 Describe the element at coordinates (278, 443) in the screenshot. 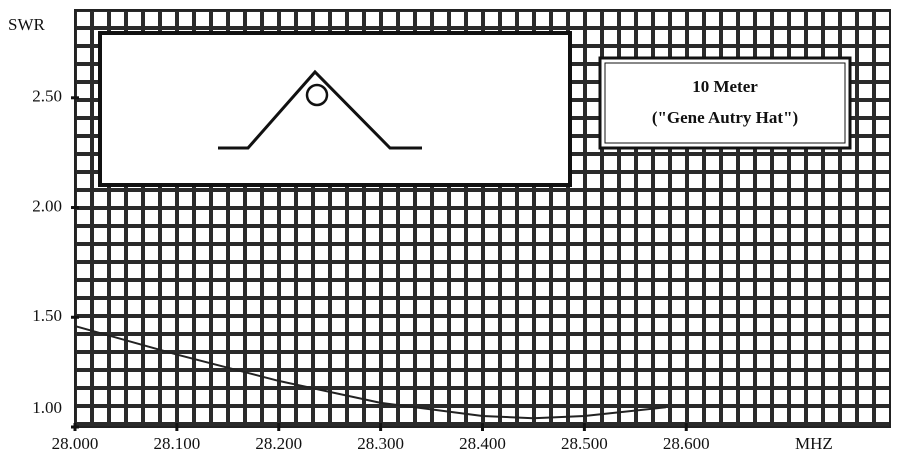

I see `x-tick-label: 28.200` at that location.